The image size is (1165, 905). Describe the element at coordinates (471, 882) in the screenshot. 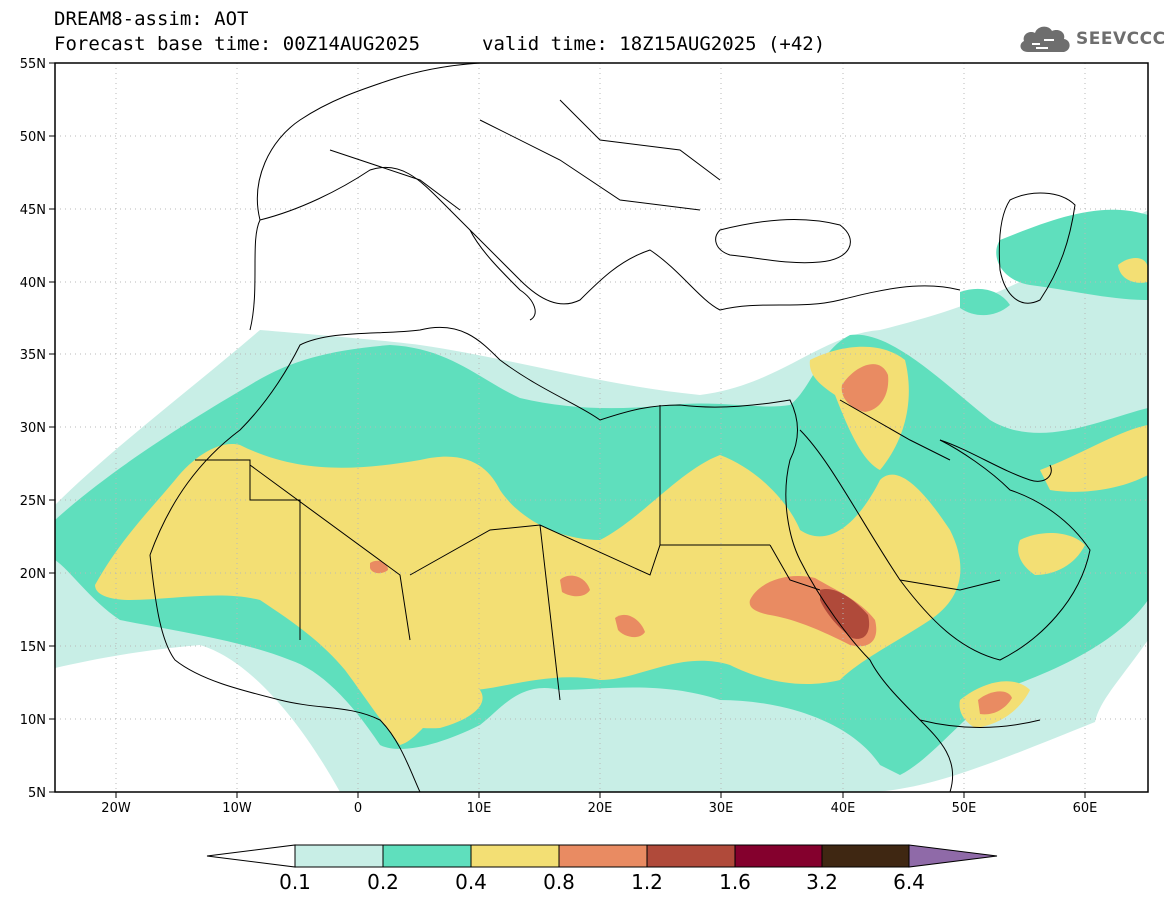

I see `colorbar-label: 0.4` at that location.